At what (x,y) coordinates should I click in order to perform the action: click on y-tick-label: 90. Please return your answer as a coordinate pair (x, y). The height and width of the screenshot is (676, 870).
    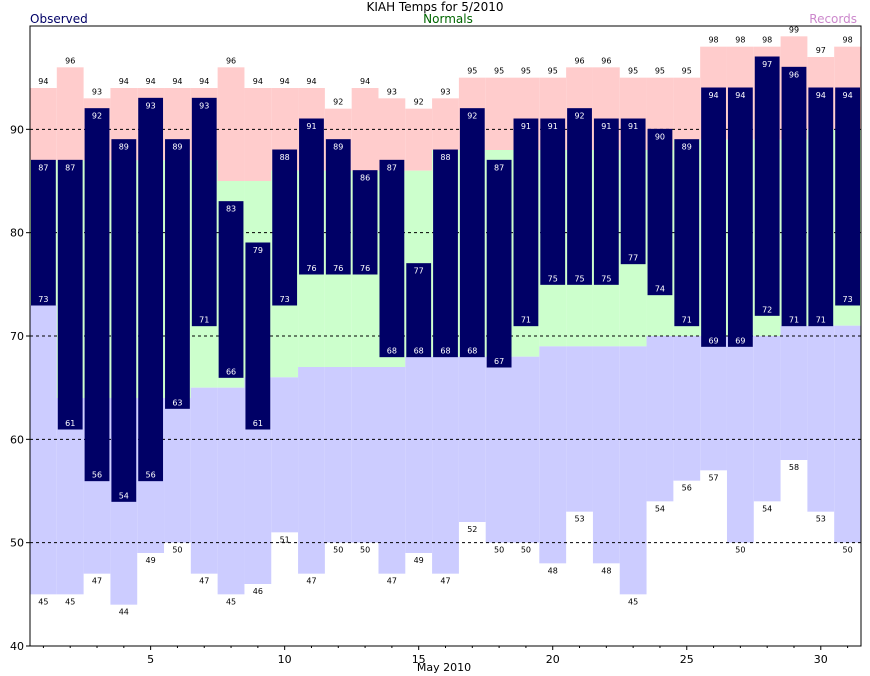
    Looking at the image, I should click on (17, 129).